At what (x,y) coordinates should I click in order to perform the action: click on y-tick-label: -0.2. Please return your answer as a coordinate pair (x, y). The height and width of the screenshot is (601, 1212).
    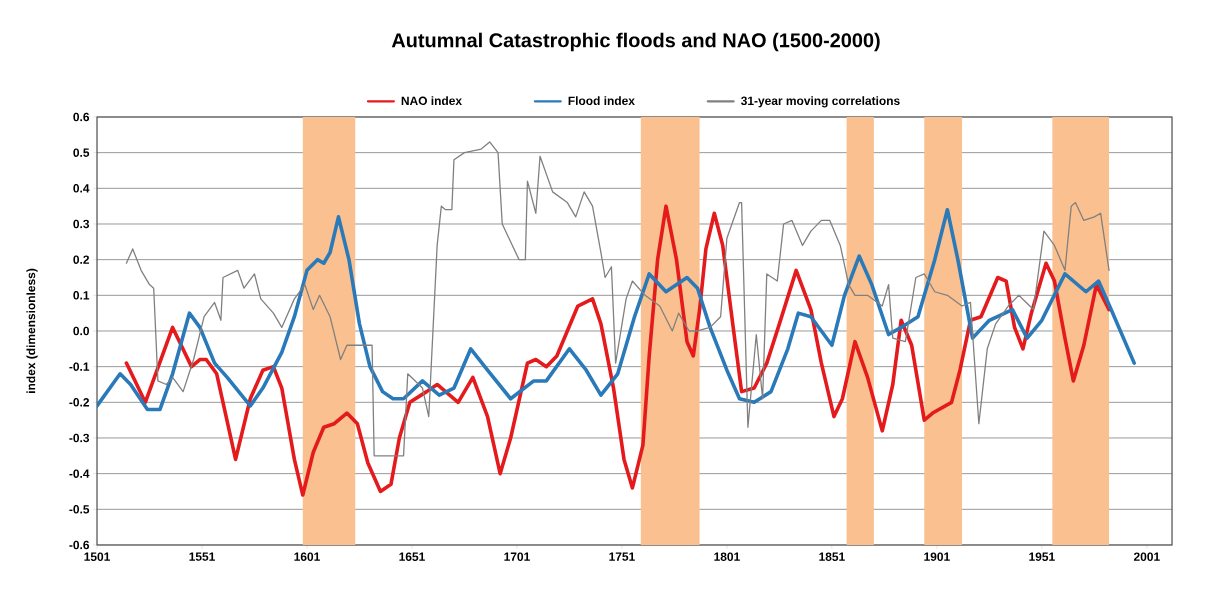
    Looking at the image, I should click on (79, 402).